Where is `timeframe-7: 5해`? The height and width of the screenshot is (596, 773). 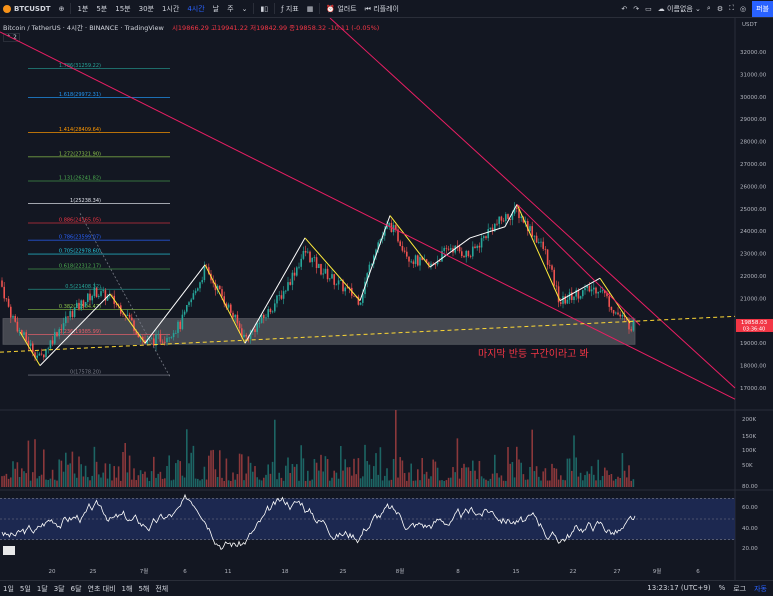 timeframe-7: 5해 is located at coordinates (144, 588).